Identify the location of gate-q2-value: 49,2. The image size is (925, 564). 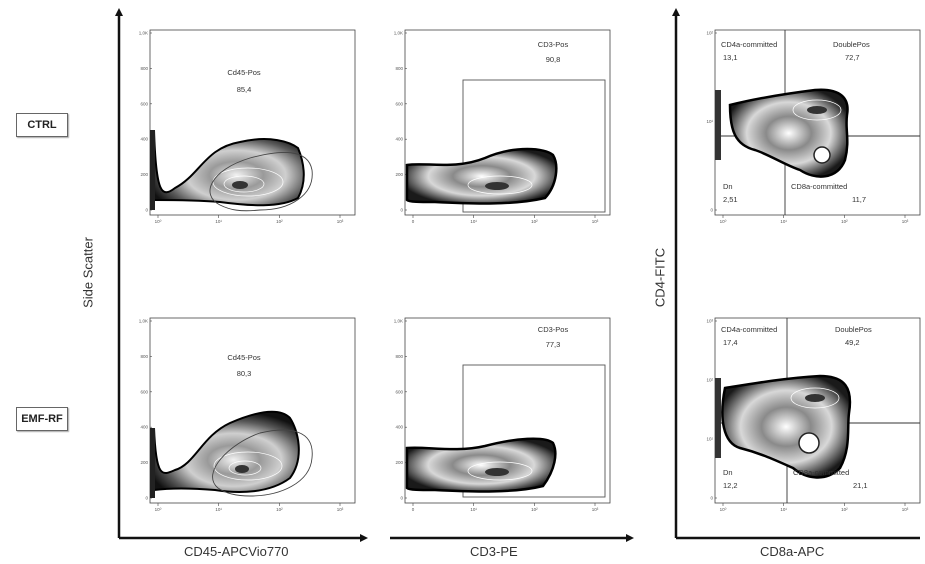
(852, 342).